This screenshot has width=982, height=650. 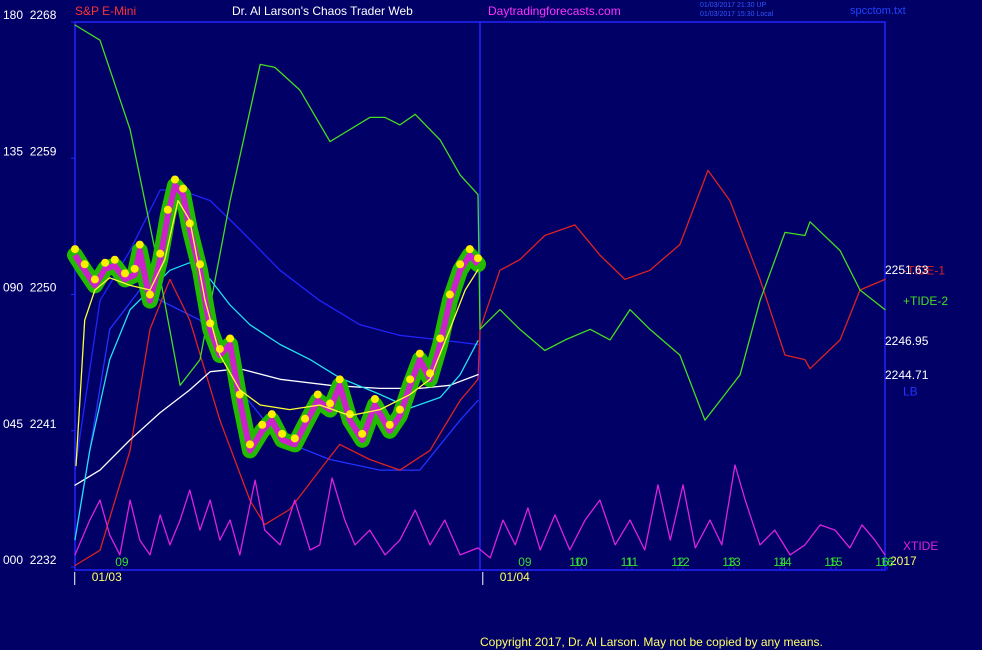 I want to click on y-tick-label: 135 2259, so click(x=30, y=151).